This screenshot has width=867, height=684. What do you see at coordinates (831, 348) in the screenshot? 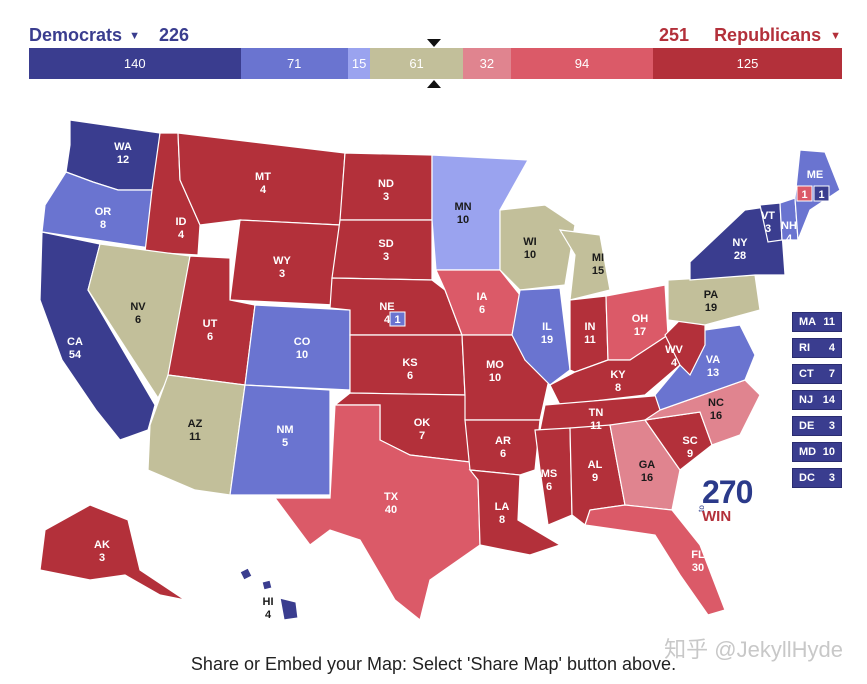
I see `small-state-ev: 4` at bounding box center [831, 348].